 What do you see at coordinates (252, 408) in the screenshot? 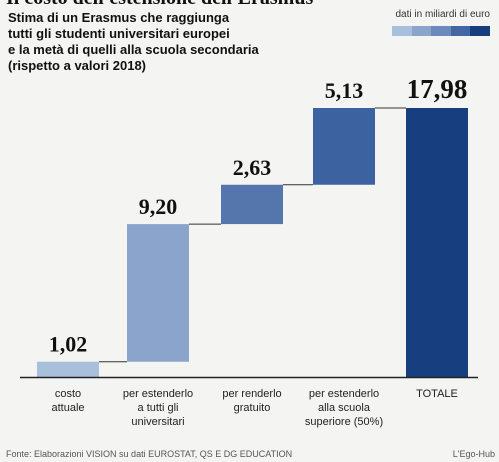
I see `category-label: gratuito` at bounding box center [252, 408].